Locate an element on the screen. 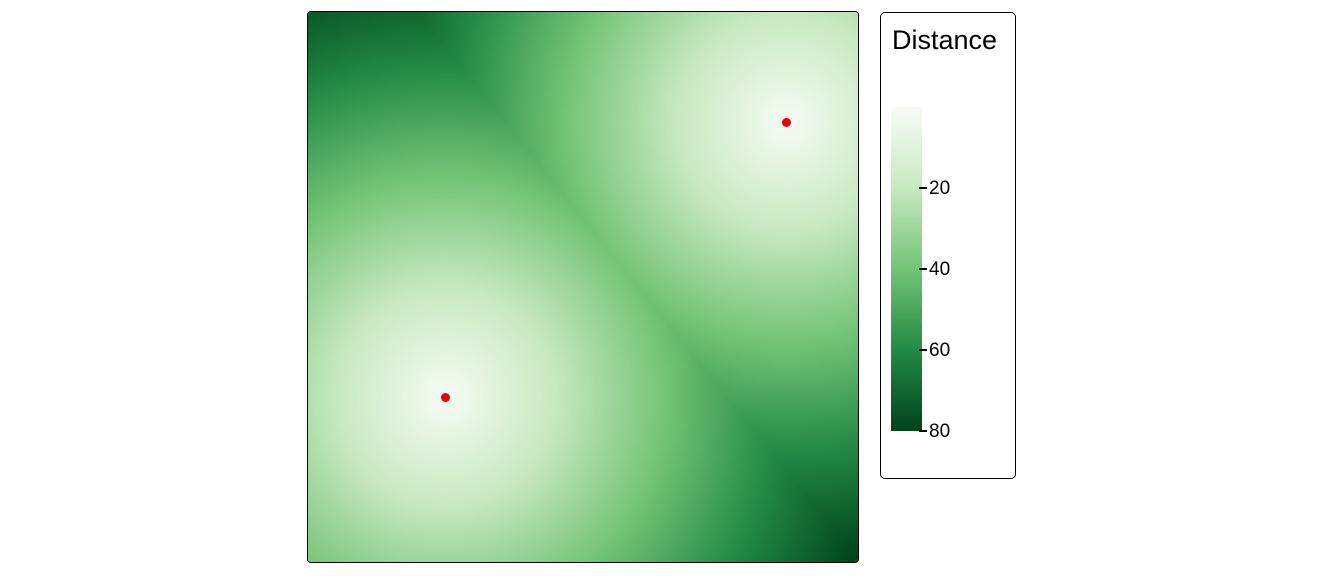  legend-tick-label: 80 is located at coordinates (940, 431).